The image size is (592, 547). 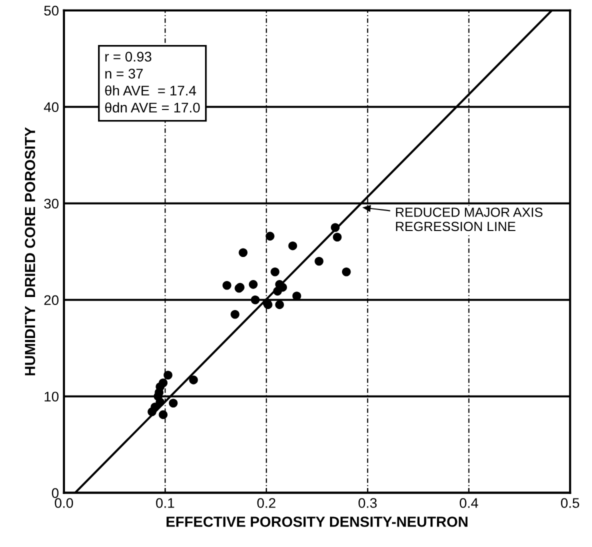 I want to click on y-tick-label: 40, so click(x=51, y=107).